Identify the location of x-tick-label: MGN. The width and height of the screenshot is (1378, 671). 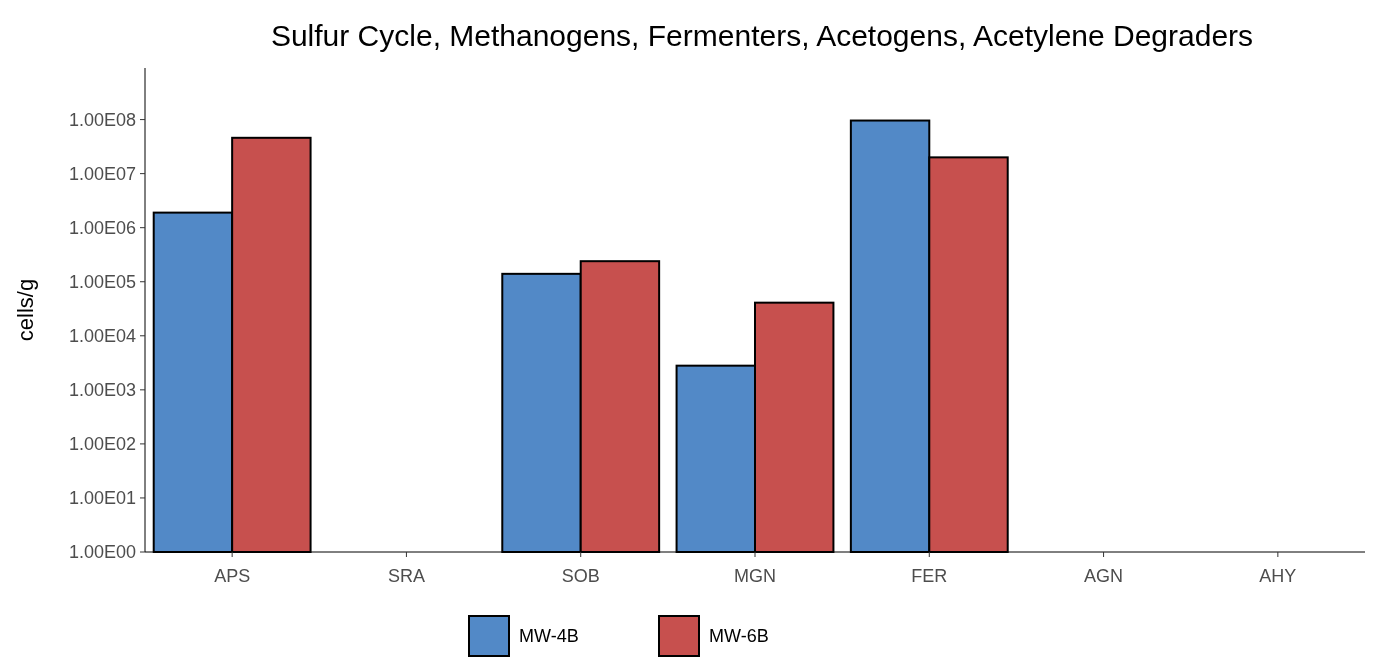
(755, 576).